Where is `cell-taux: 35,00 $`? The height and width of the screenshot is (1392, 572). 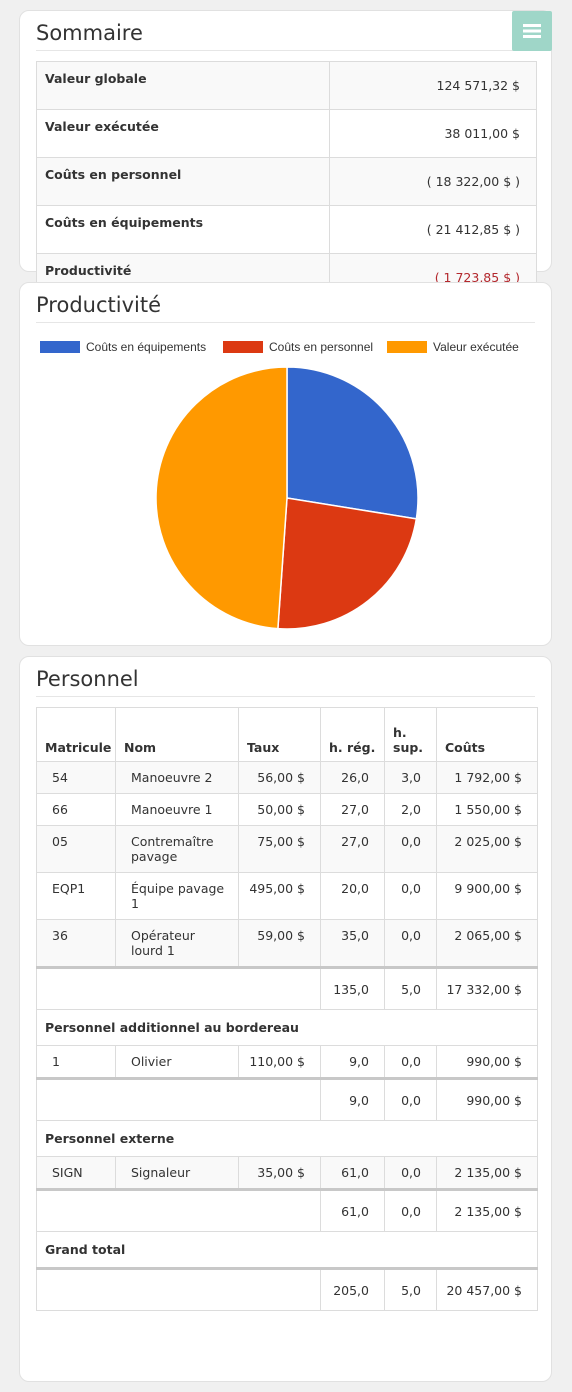 cell-taux: 35,00 $ is located at coordinates (279, 1173).